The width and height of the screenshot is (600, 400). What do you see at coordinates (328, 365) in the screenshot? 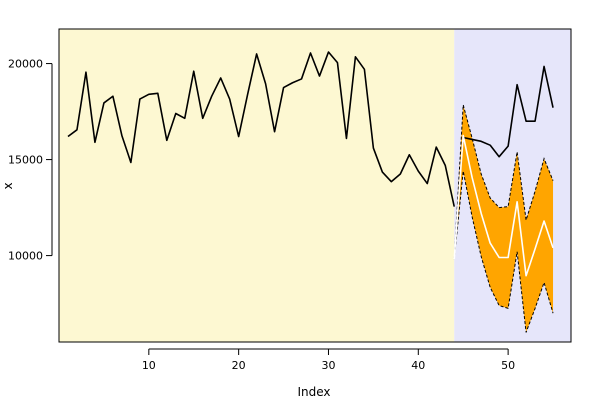
I see `x-tick-label: 30` at bounding box center [328, 365].